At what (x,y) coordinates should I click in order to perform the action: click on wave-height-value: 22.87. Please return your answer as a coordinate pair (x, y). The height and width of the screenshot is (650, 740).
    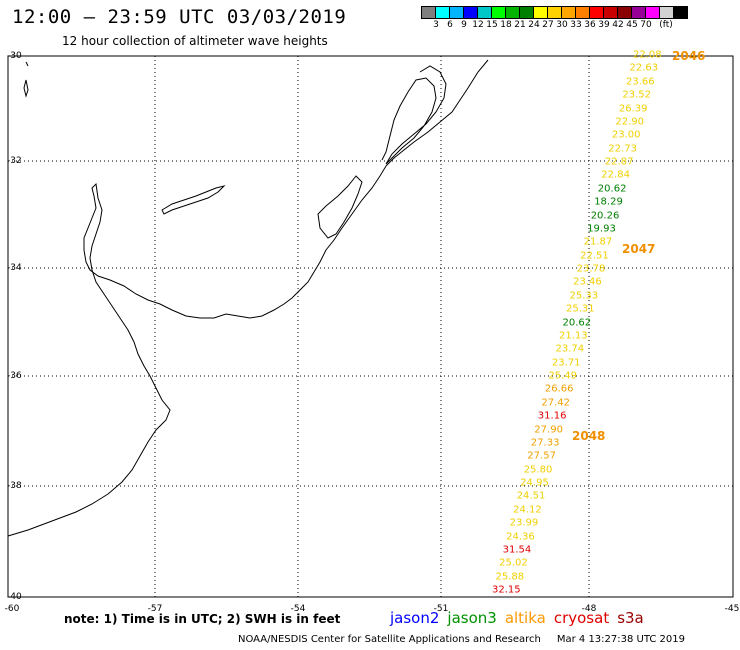
    Looking at the image, I should click on (619, 162).